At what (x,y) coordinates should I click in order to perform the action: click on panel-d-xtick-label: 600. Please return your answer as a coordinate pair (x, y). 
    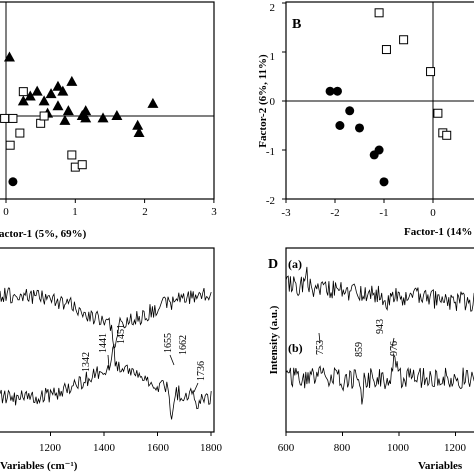
    Looking at the image, I should click on (286, 448).